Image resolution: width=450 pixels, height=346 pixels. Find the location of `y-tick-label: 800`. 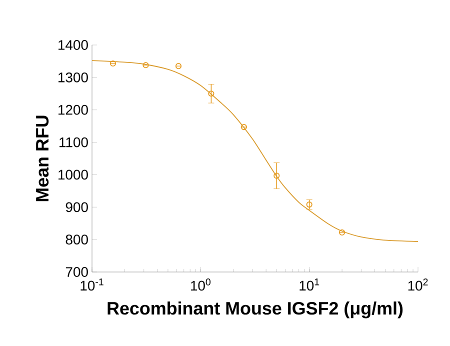

y-tick-label: 800 is located at coordinates (77, 239).